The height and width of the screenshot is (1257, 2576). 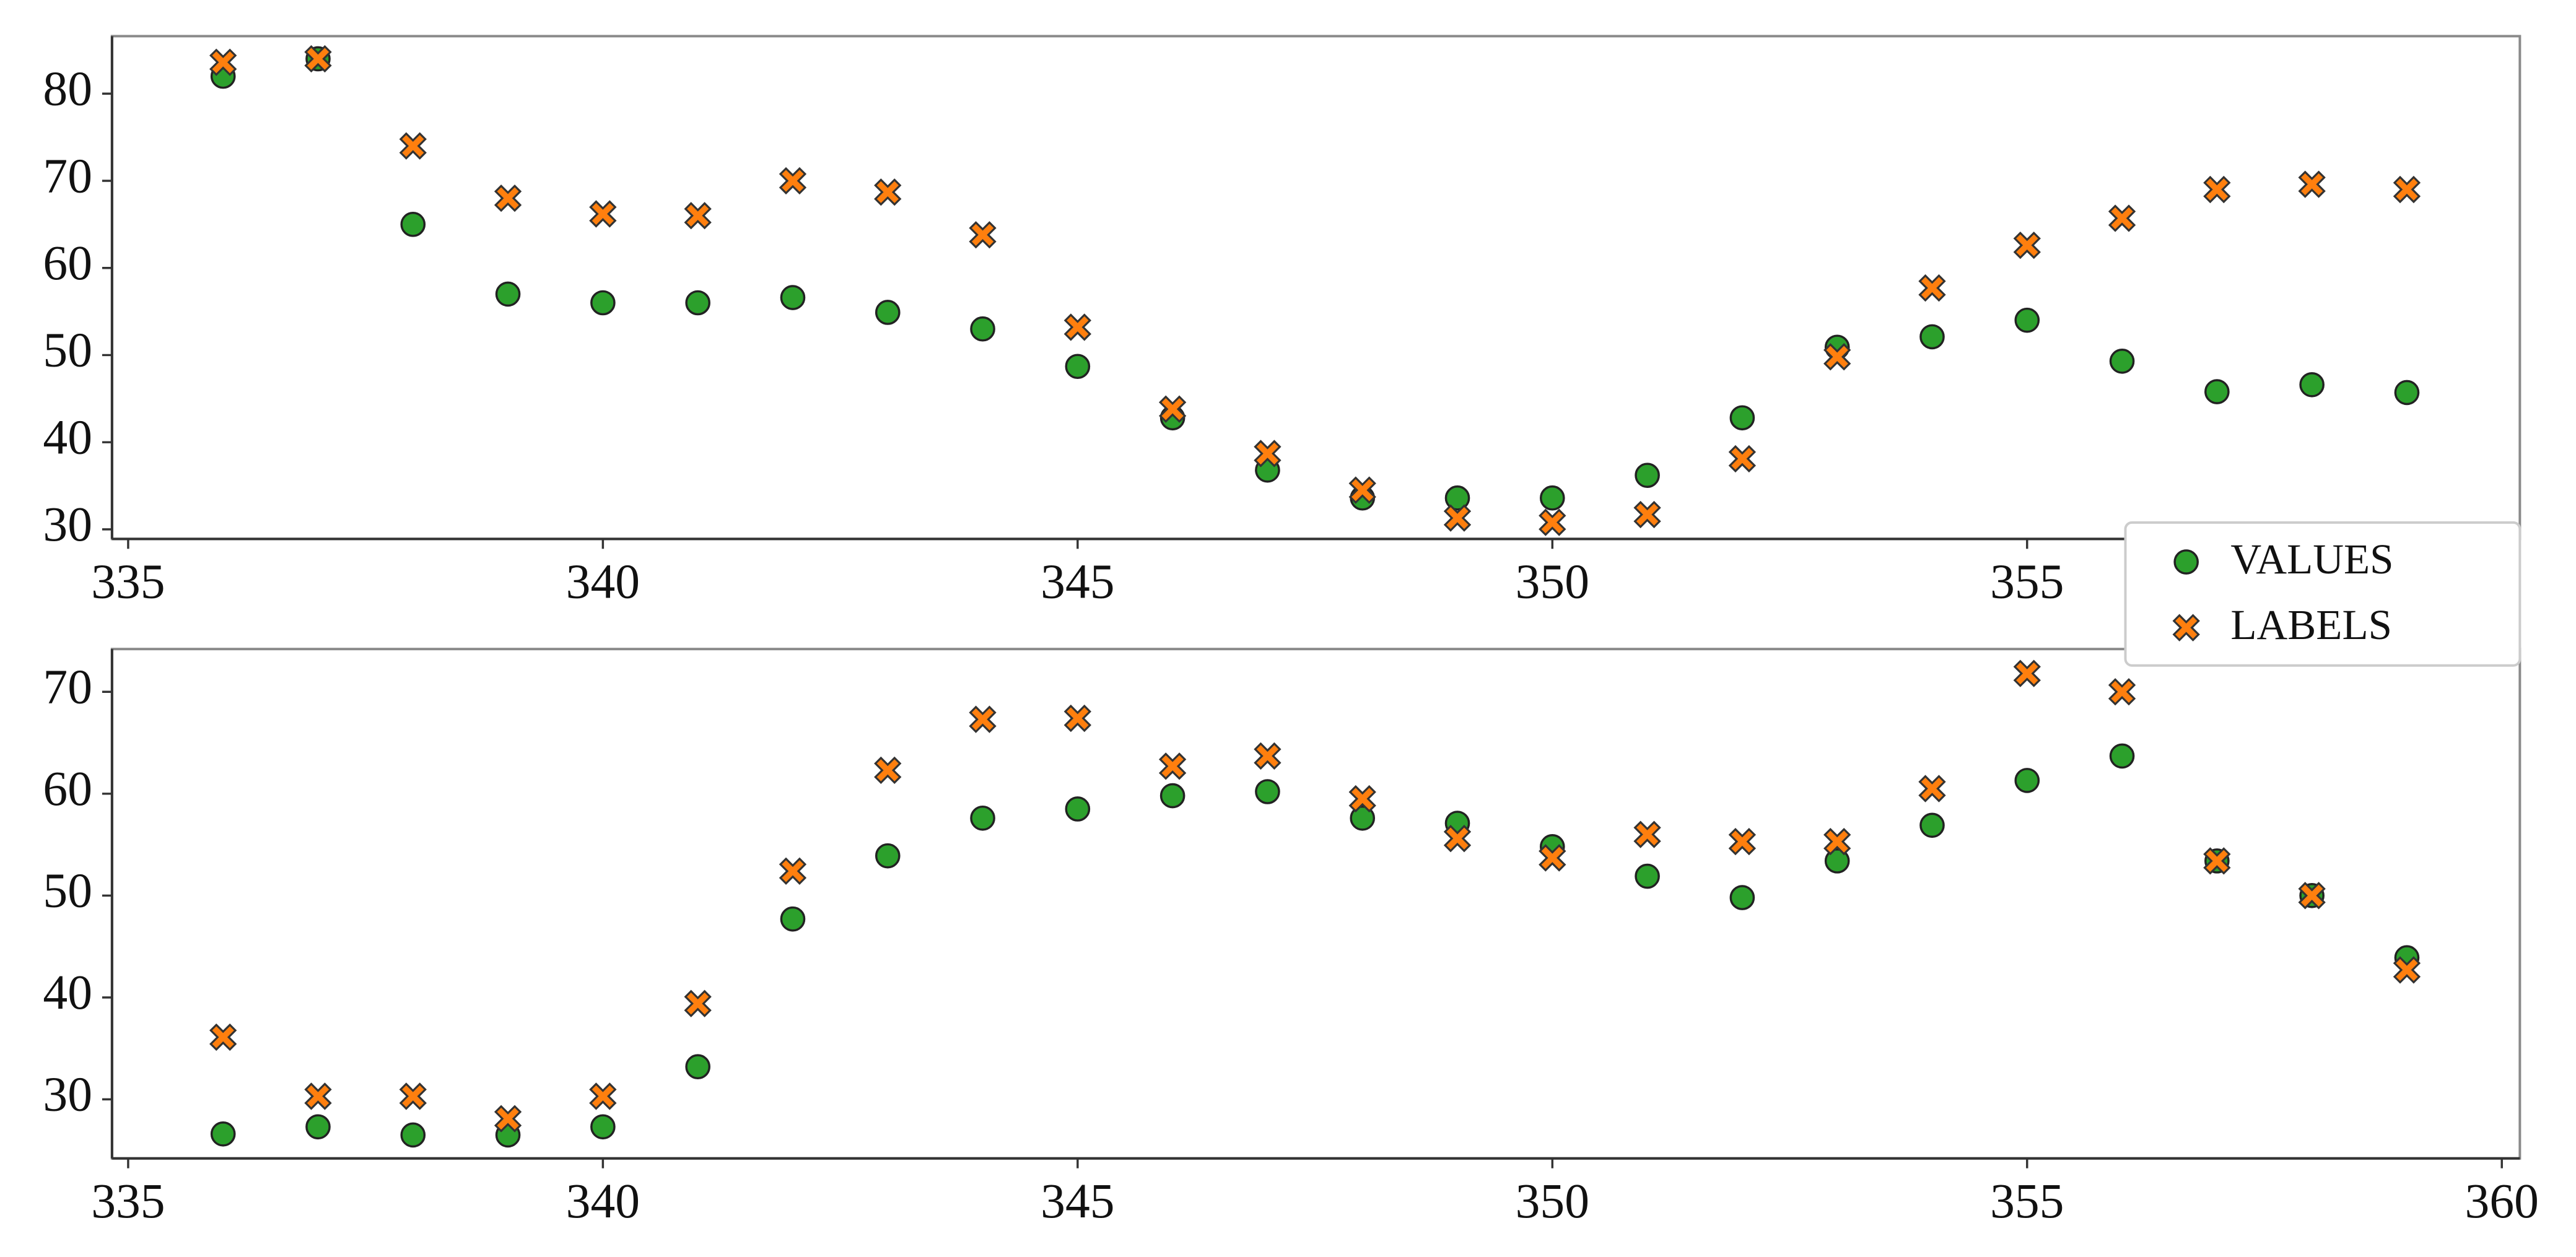 What do you see at coordinates (67, 263) in the screenshot?
I see `y-tick-label: 60` at bounding box center [67, 263].